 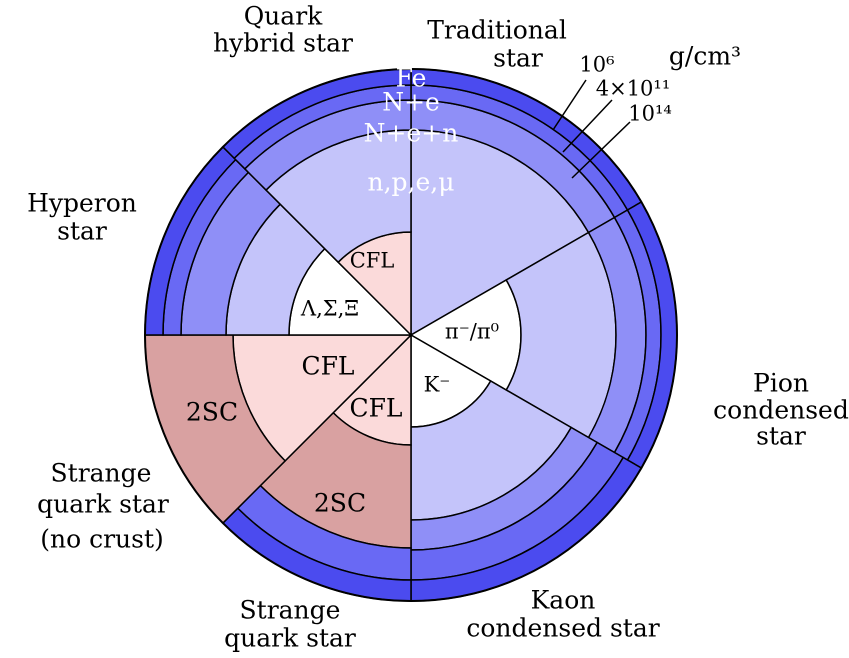 I want to click on star-label: Hyperon, so click(x=82, y=203).